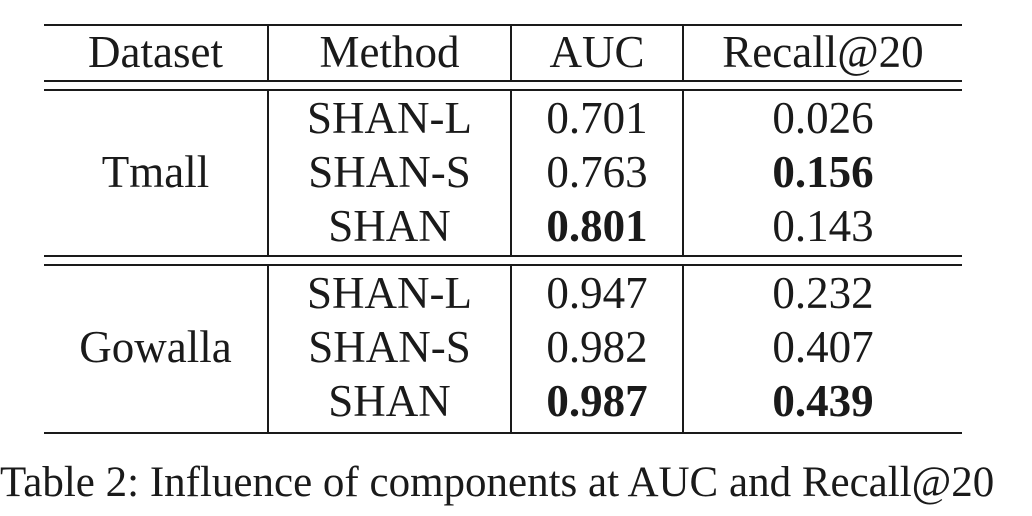 Image resolution: width=1032 pixels, height=516 pixels. I want to click on header-dataset: Dataset, so click(155, 52).